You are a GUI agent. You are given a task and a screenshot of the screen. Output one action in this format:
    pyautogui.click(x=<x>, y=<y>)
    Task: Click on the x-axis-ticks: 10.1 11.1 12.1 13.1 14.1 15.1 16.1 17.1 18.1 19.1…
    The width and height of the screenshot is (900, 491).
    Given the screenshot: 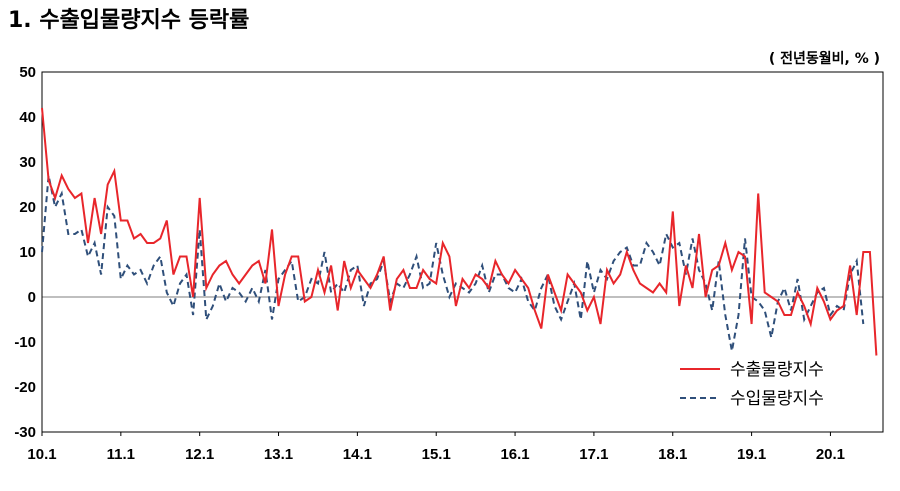 What is the action you would take?
    pyautogui.click(x=436, y=447)
    